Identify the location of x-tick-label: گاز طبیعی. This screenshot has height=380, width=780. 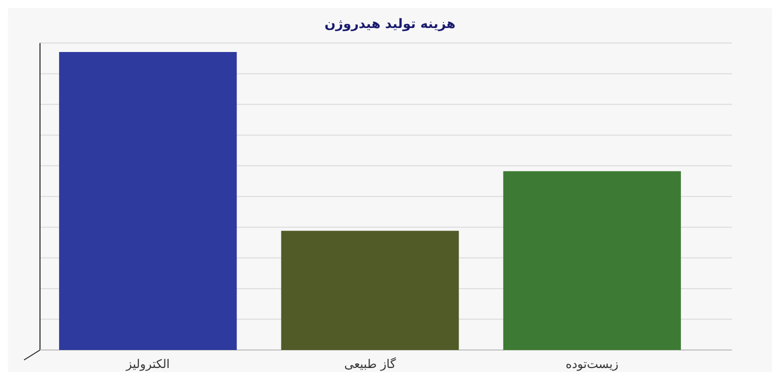
(370, 364).